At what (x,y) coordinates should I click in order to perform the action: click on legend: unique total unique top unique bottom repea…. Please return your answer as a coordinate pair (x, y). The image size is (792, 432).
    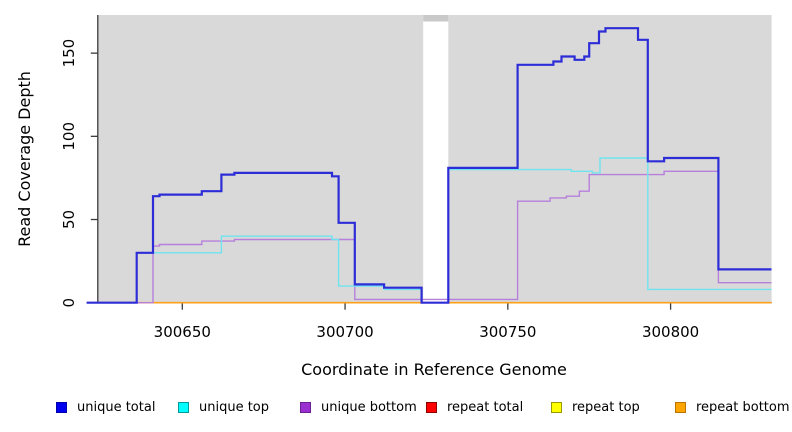
    Looking at the image, I should click on (396, 413).